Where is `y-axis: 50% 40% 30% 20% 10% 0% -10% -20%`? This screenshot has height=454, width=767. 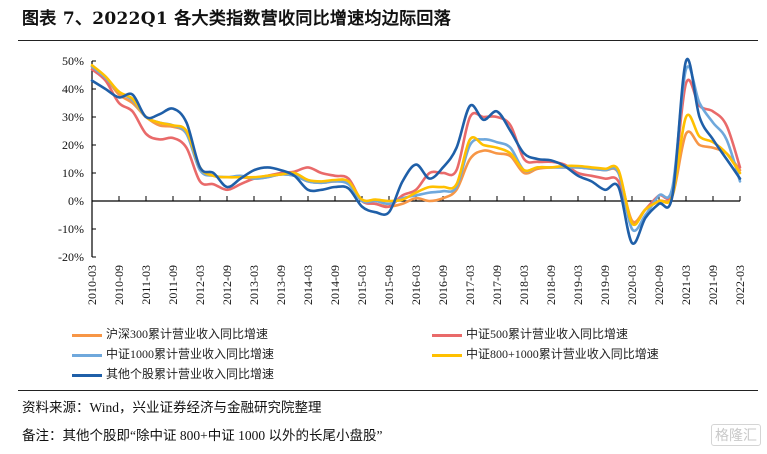 y-axis: 50% 40% 30% 20% 10% 0% -10% -20% is located at coordinates (77, 159).